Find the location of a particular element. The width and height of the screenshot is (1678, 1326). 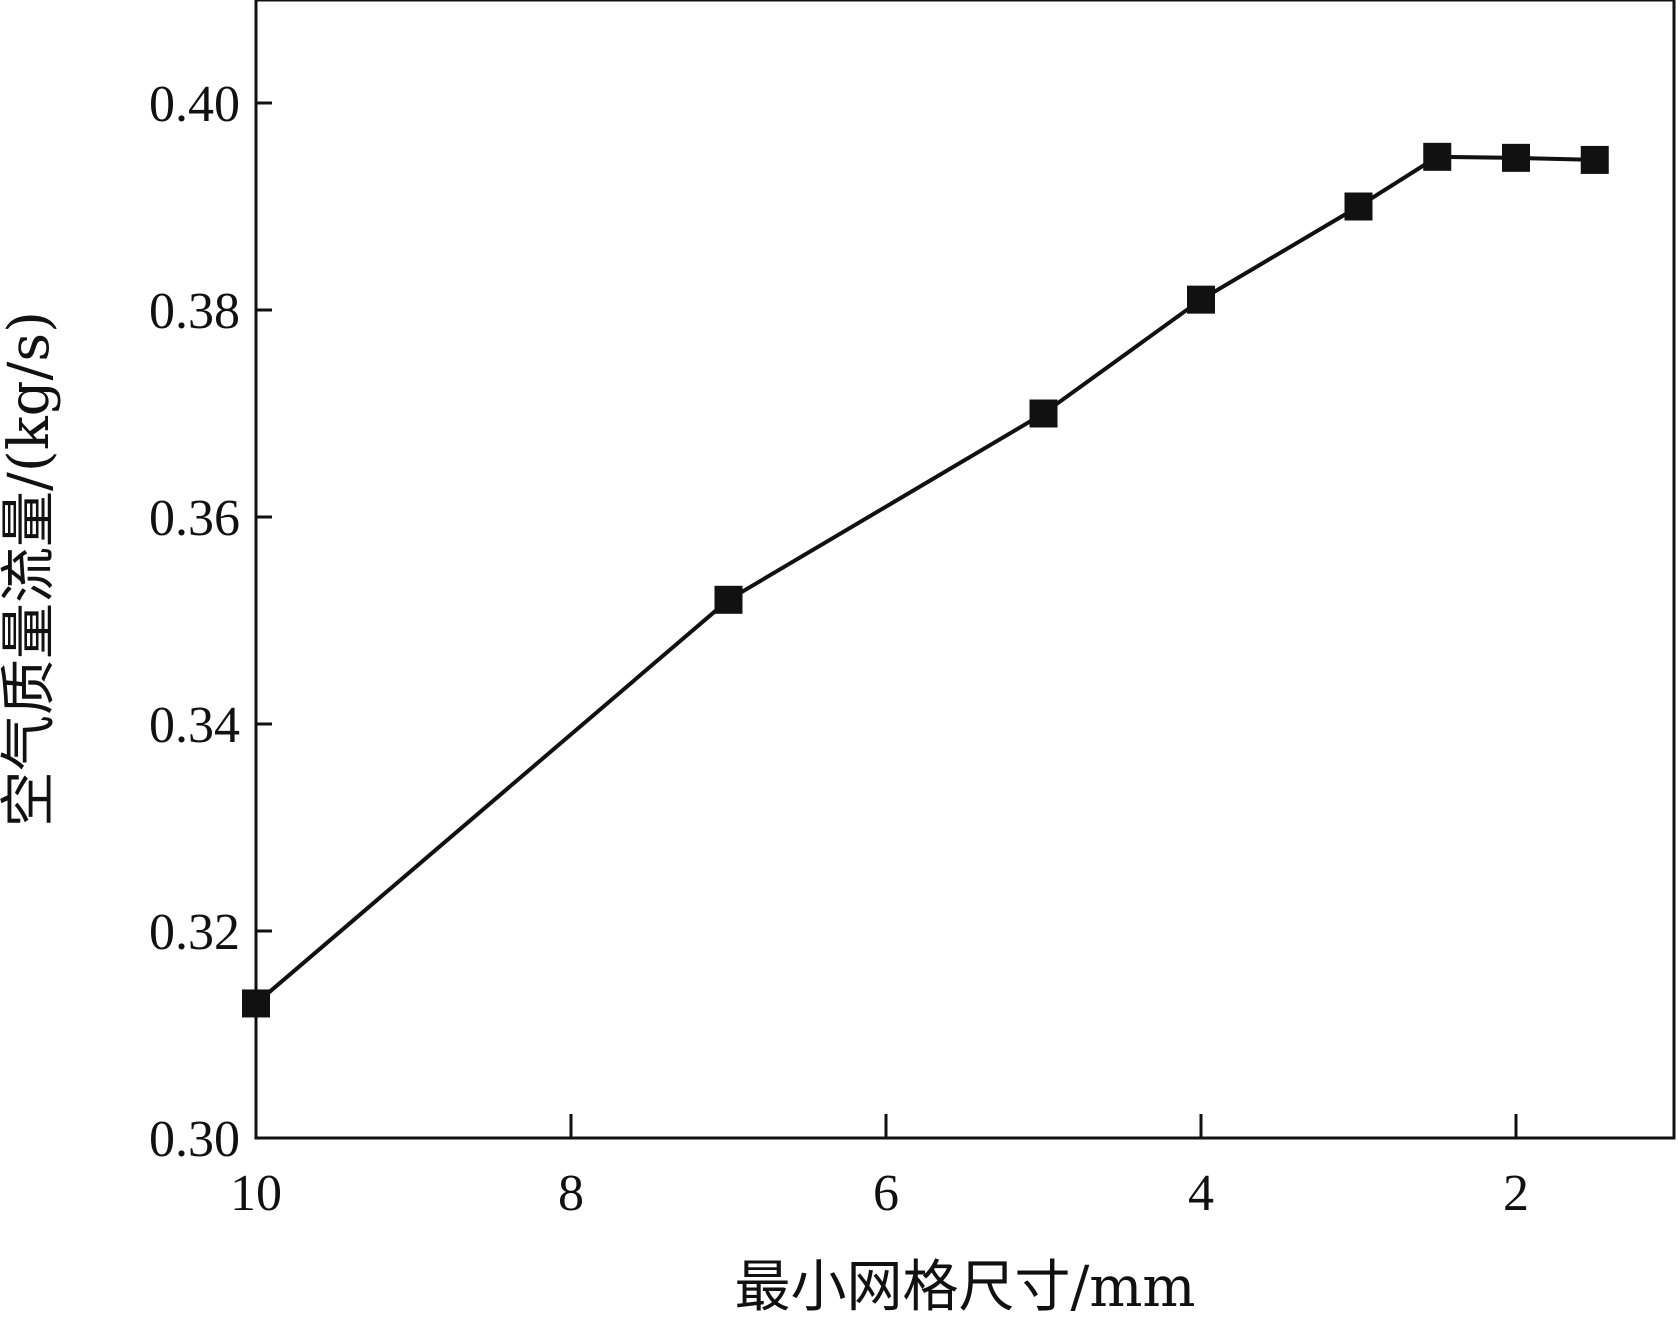

x-axis-title: 最小网格尺寸/mm is located at coordinates (964, 1287).